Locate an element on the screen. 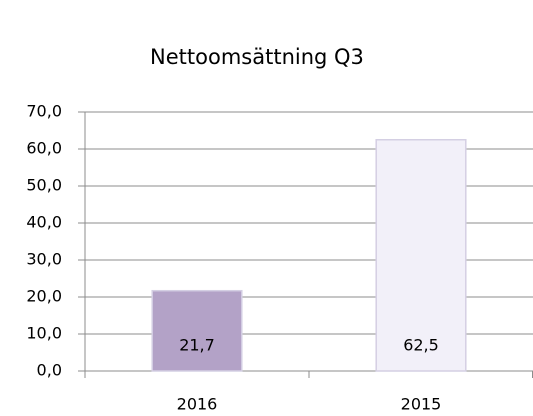  value-label: 21,7 is located at coordinates (197, 345).